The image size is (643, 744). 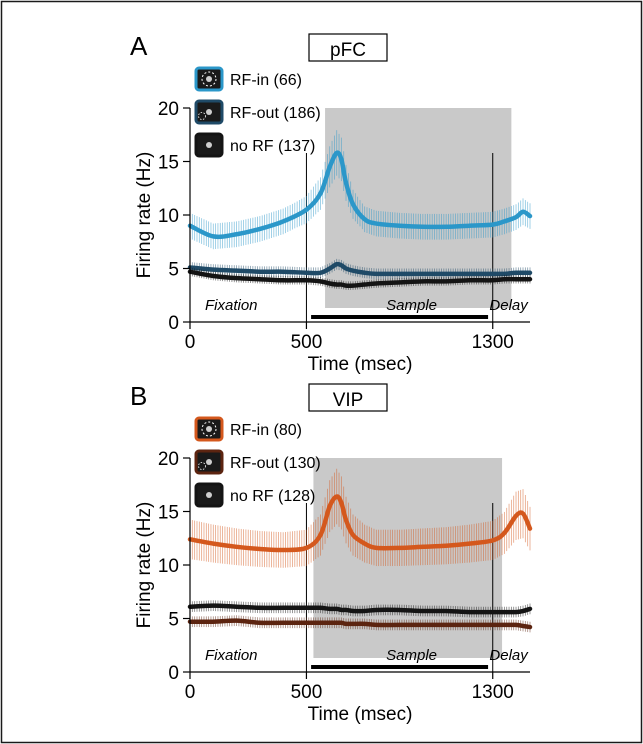 What do you see at coordinates (266, 80) in the screenshot?
I see `legend-label: RF-in (66)` at bounding box center [266, 80].